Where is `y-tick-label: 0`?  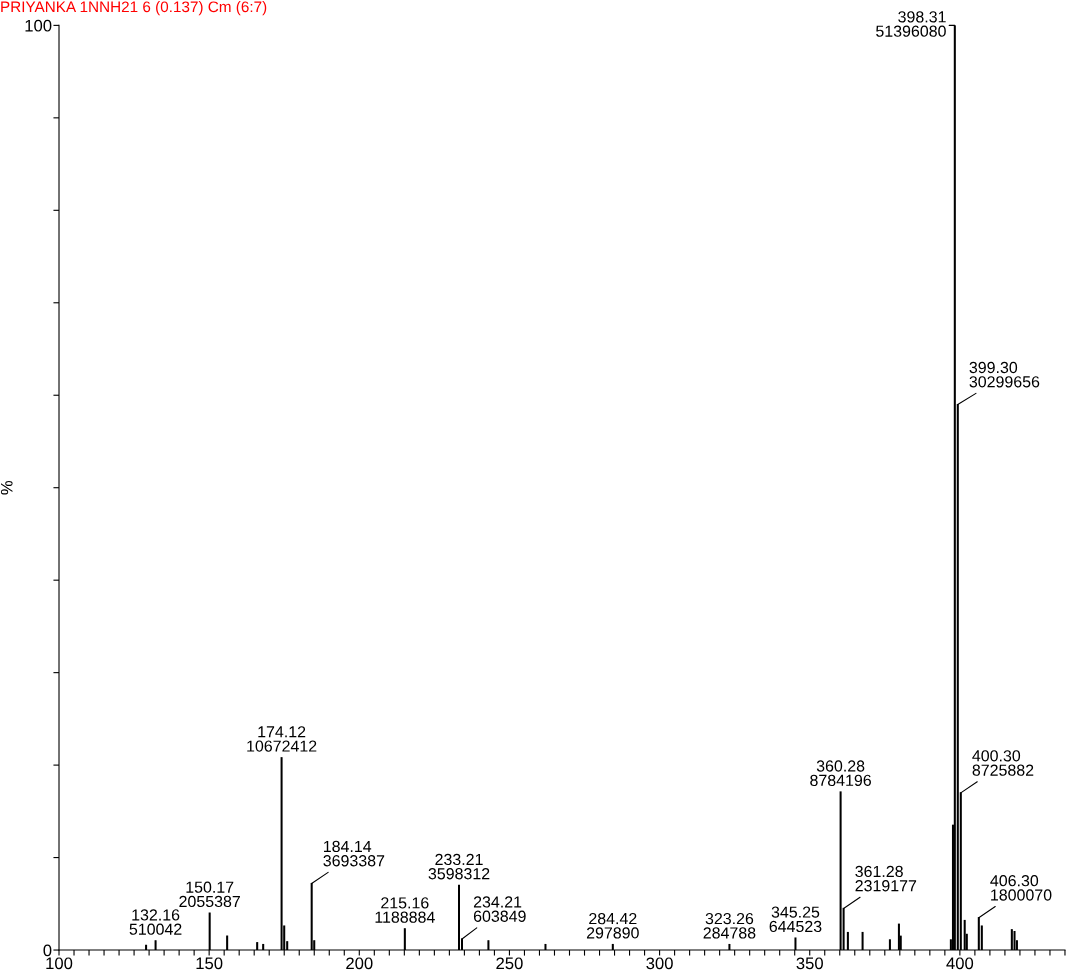
y-tick-label: 0 is located at coordinates (47, 950).